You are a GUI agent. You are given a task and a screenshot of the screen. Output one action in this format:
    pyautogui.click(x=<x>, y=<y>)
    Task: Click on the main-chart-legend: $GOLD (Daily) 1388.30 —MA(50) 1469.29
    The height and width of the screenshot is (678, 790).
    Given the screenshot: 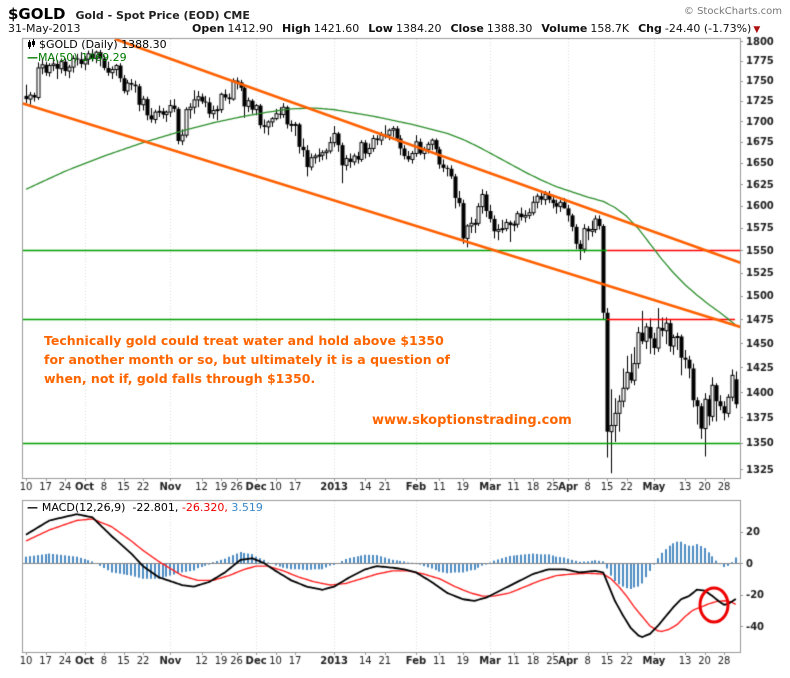 What is the action you would take?
    pyautogui.click(x=97, y=51)
    